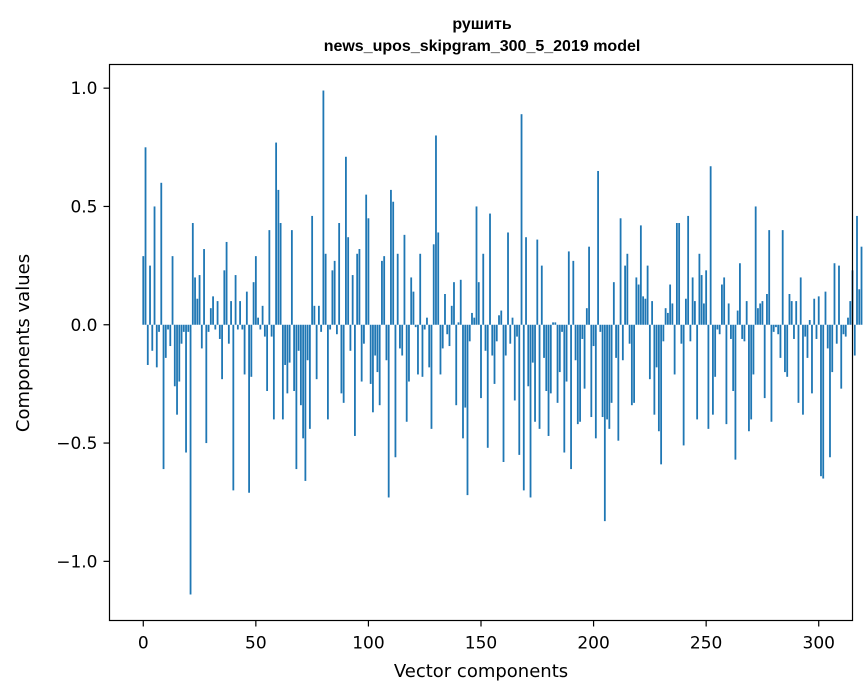  Describe the element at coordinates (486, 637) in the screenshot. I see `x-axis-ticks: 0 50 100 150 200 250 300` at that location.